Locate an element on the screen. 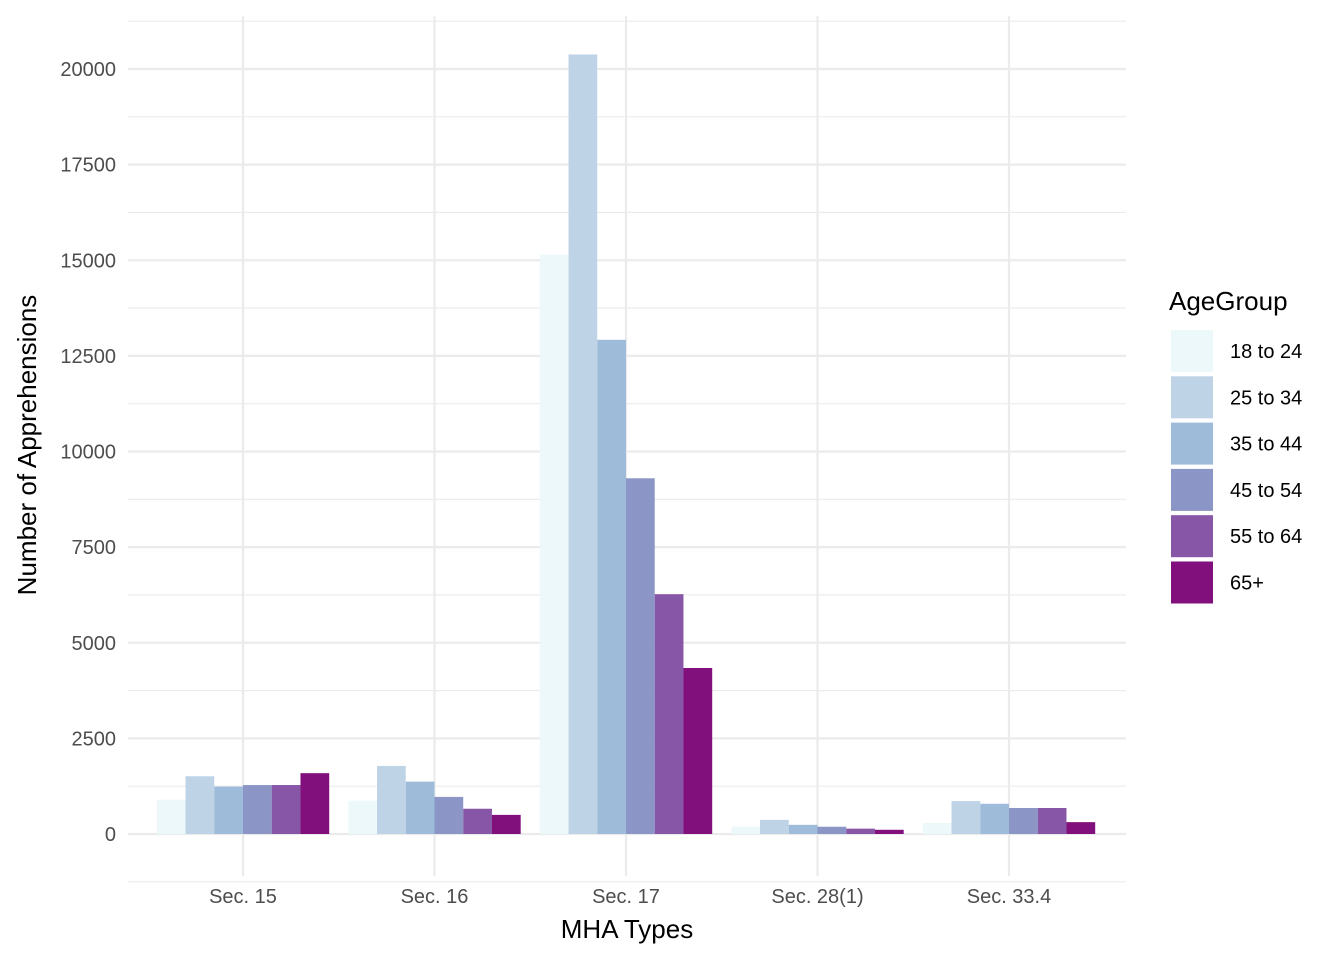  x-tick-label: Sec. 28(1) is located at coordinates (817, 897).